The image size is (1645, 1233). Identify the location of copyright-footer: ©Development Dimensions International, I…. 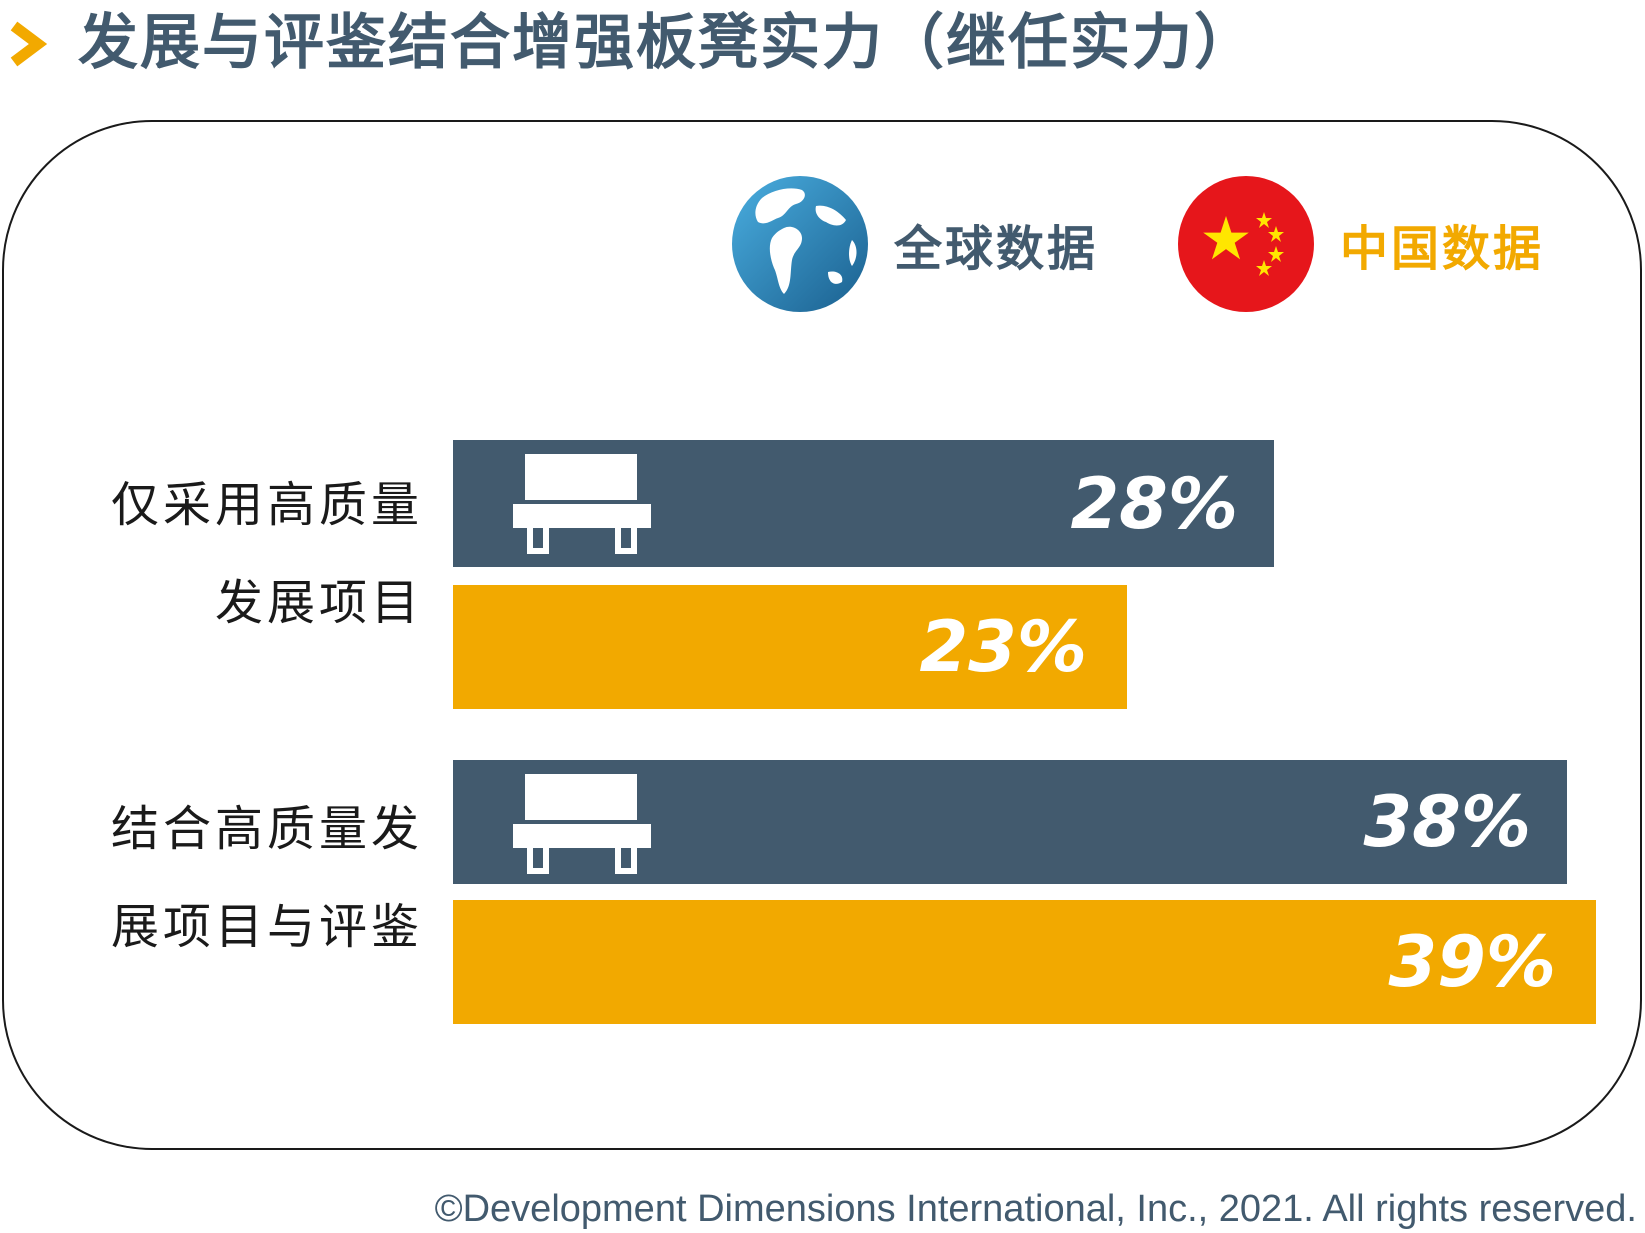
(1035, 1209).